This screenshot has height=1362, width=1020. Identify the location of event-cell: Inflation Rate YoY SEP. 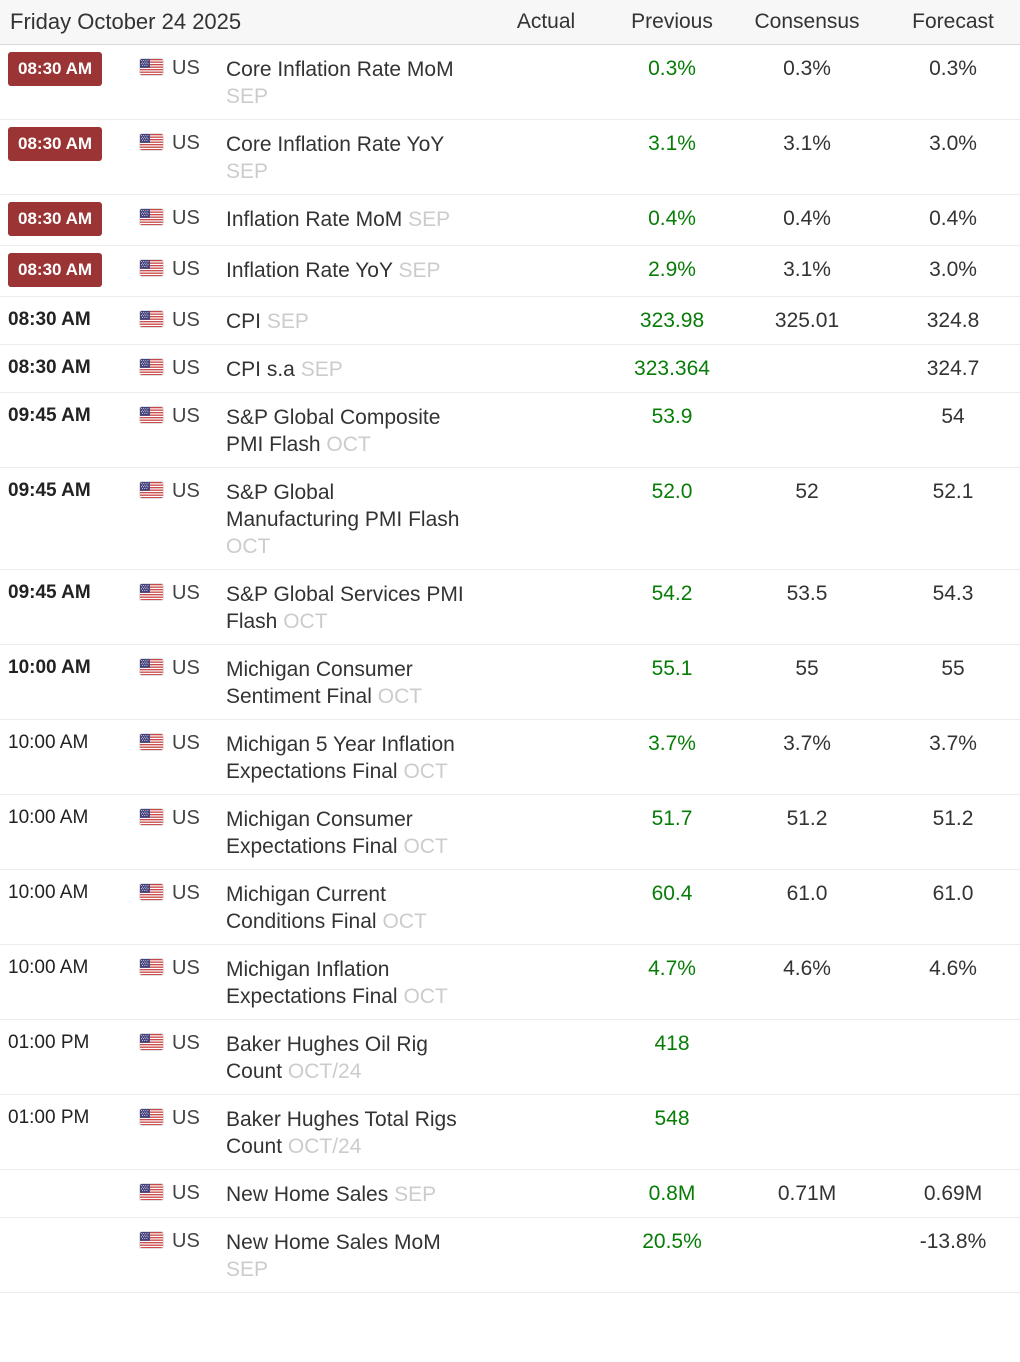
(348, 271).